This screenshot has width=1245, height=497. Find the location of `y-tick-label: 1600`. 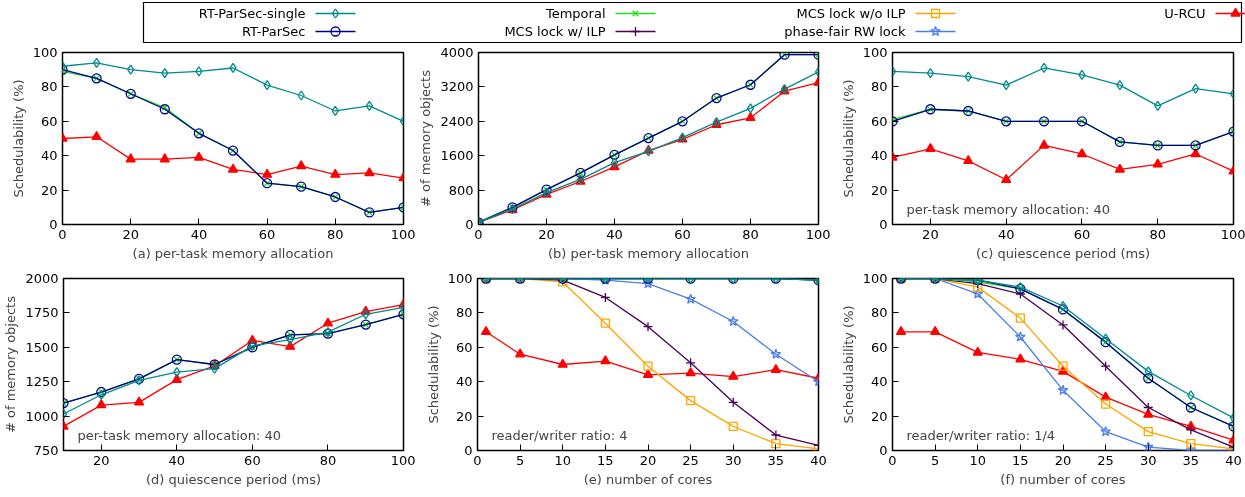

y-tick-label: 1600 is located at coordinates (457, 156).